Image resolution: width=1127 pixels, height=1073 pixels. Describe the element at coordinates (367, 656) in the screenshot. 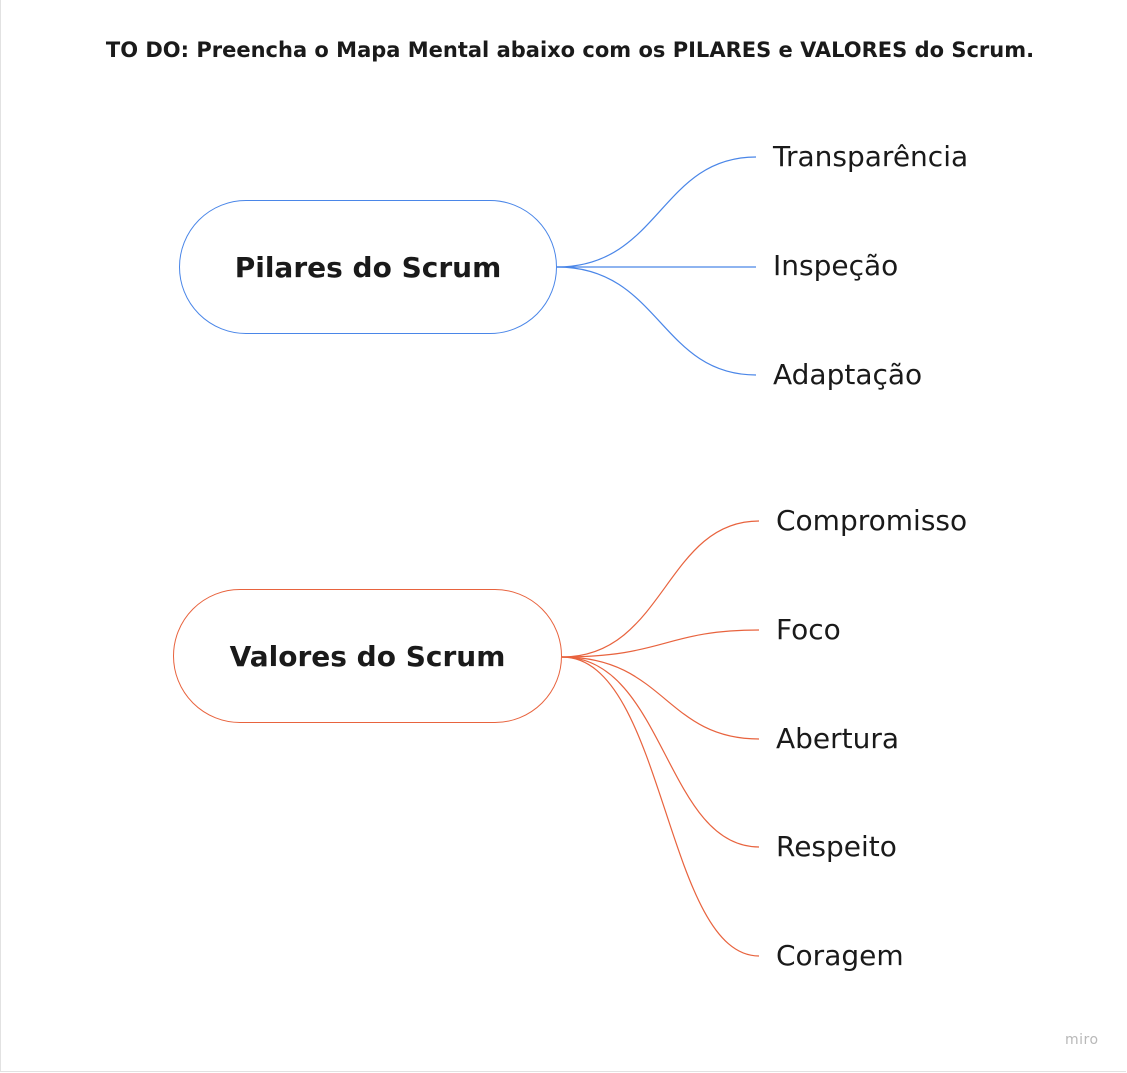

I see `mindmap-root-valores: Valores do Scrum` at that location.